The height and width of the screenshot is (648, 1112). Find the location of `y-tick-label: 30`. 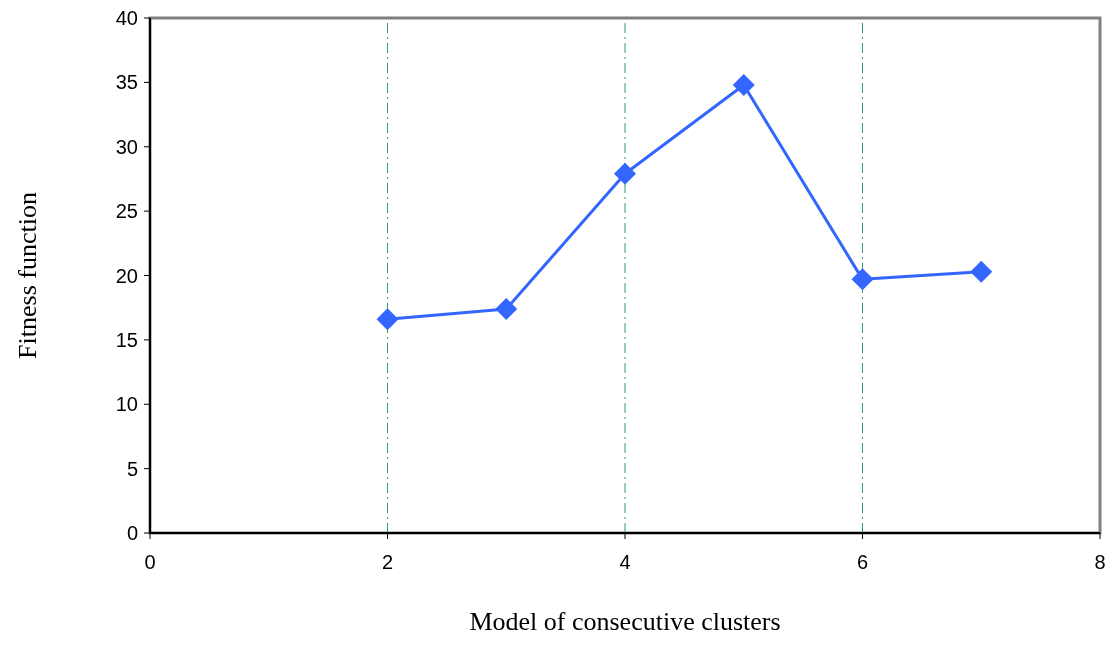

y-tick-label: 30 is located at coordinates (126, 146).